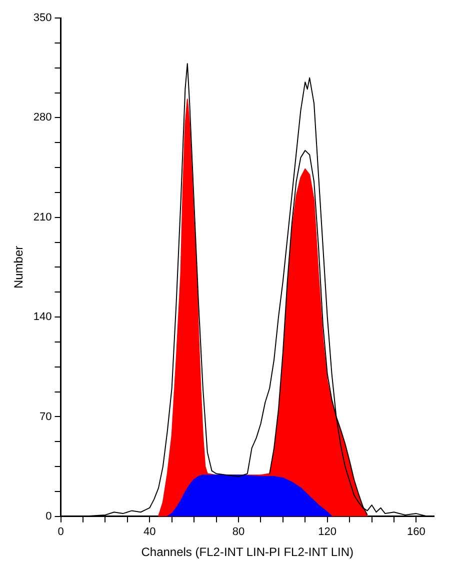  Describe the element at coordinates (49, 516) in the screenshot. I see `y-tick-label: 0` at that location.